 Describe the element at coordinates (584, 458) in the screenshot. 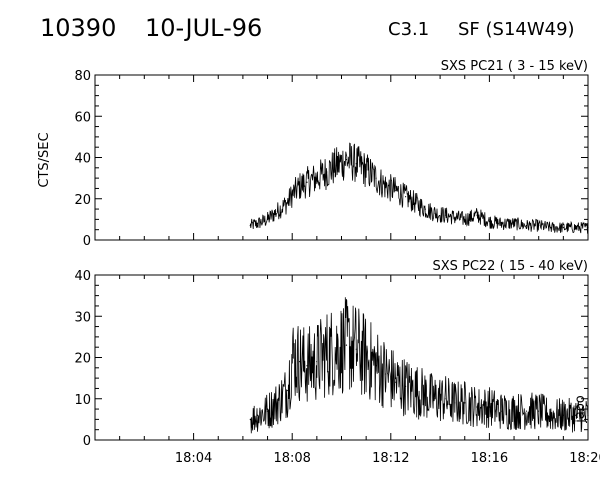

I see `x-tick-label: 18:20` at that location.